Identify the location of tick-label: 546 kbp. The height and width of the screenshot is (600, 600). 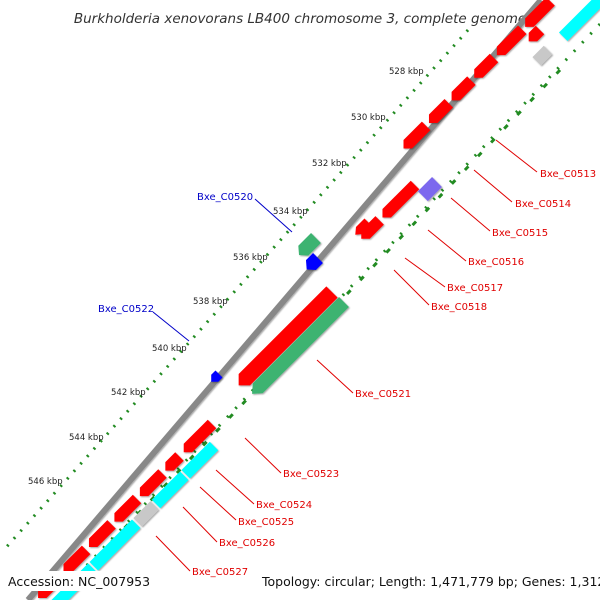
(45, 482).